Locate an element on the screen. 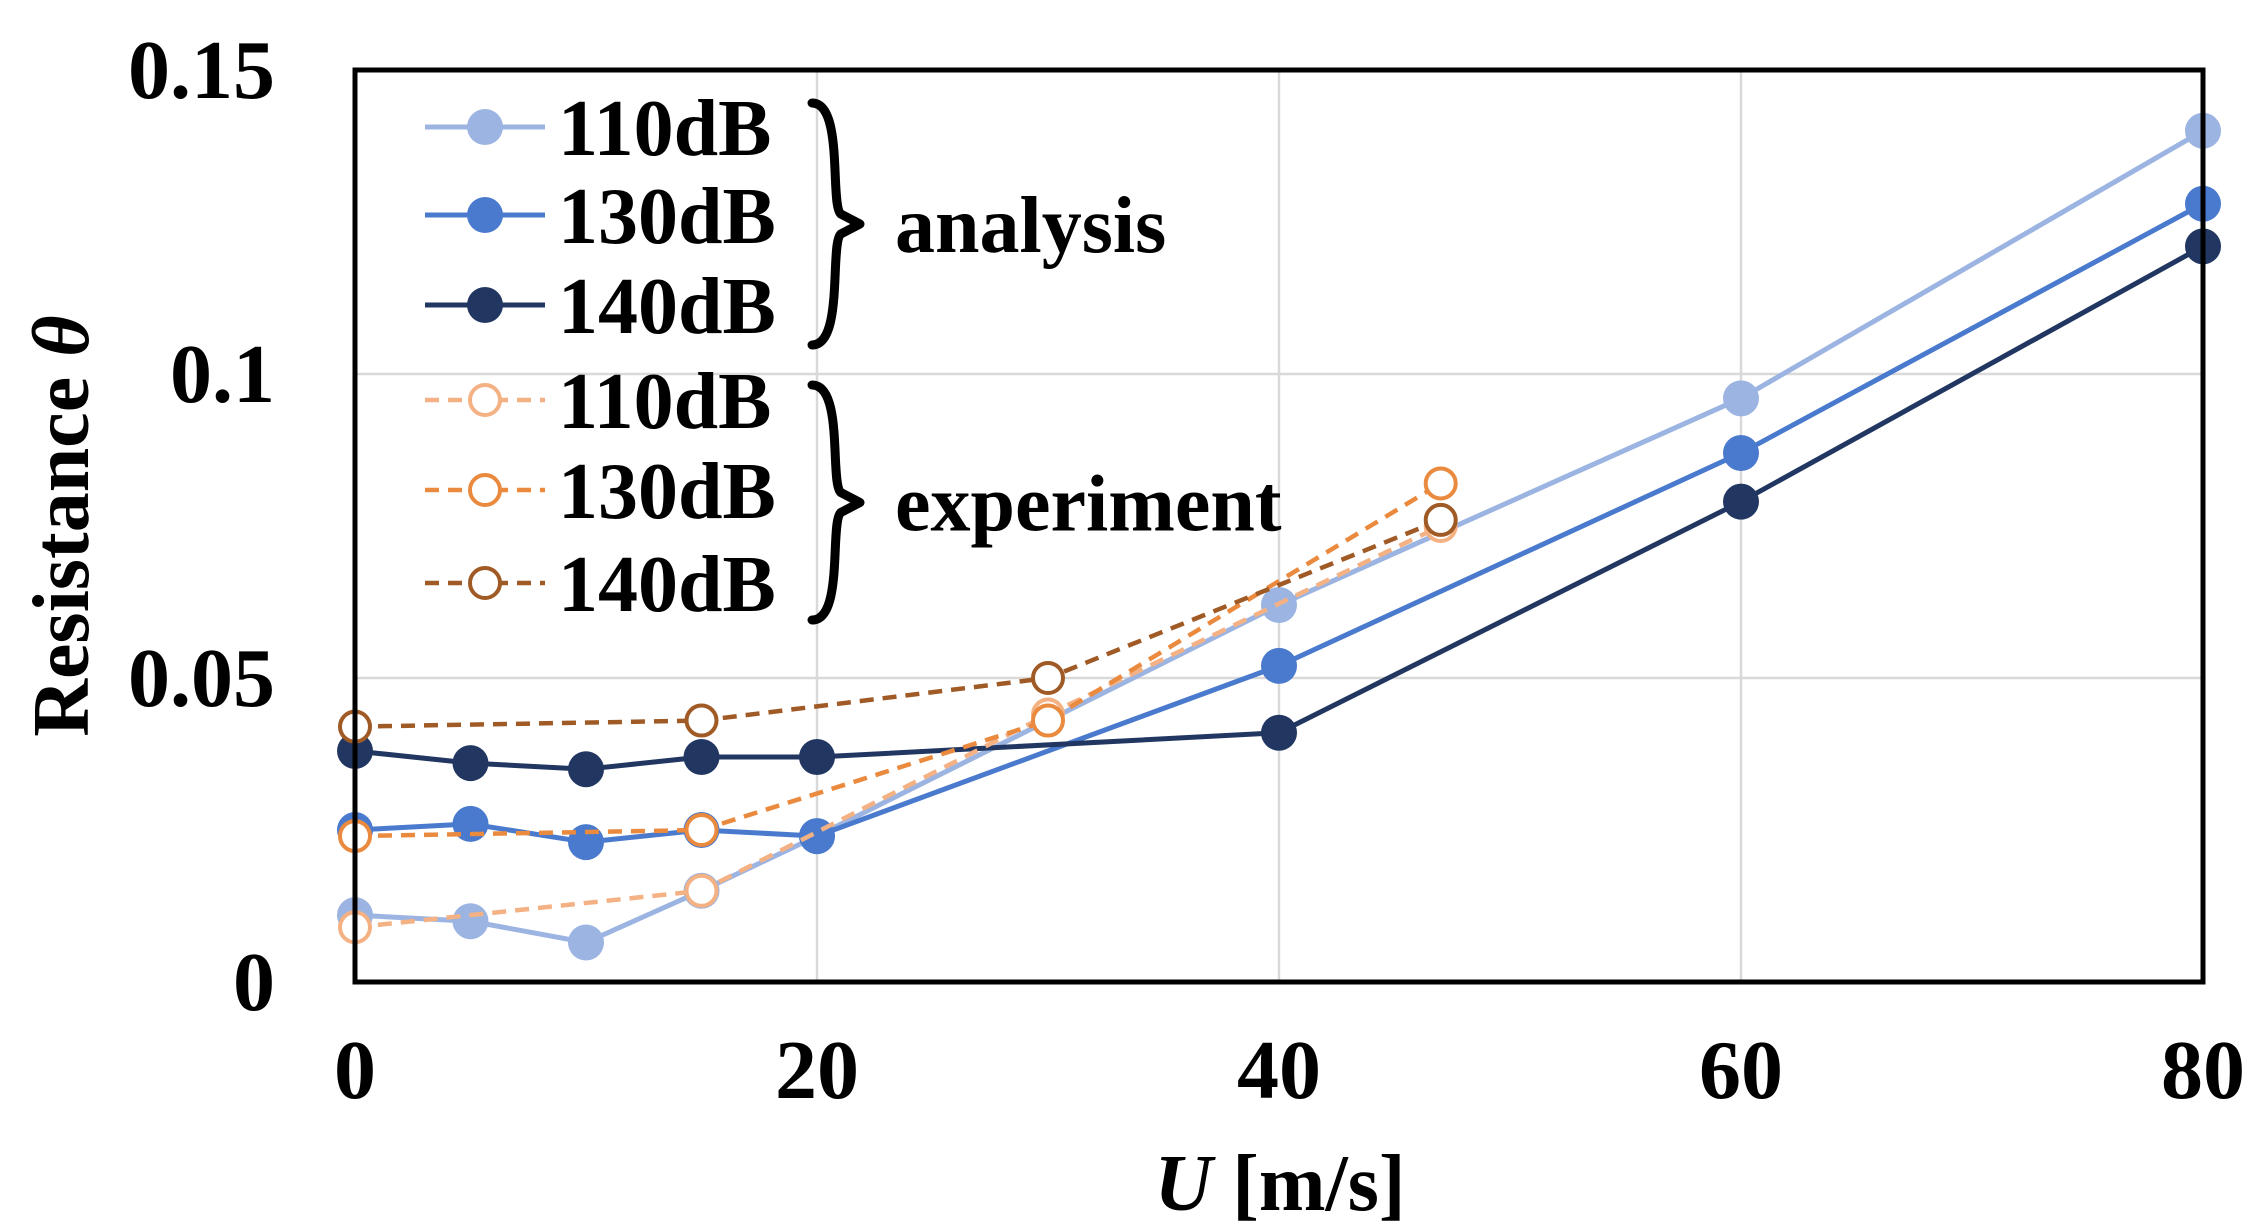 This screenshot has height=1223, width=2258. group-label-experiment: experiment is located at coordinates (1088, 505).